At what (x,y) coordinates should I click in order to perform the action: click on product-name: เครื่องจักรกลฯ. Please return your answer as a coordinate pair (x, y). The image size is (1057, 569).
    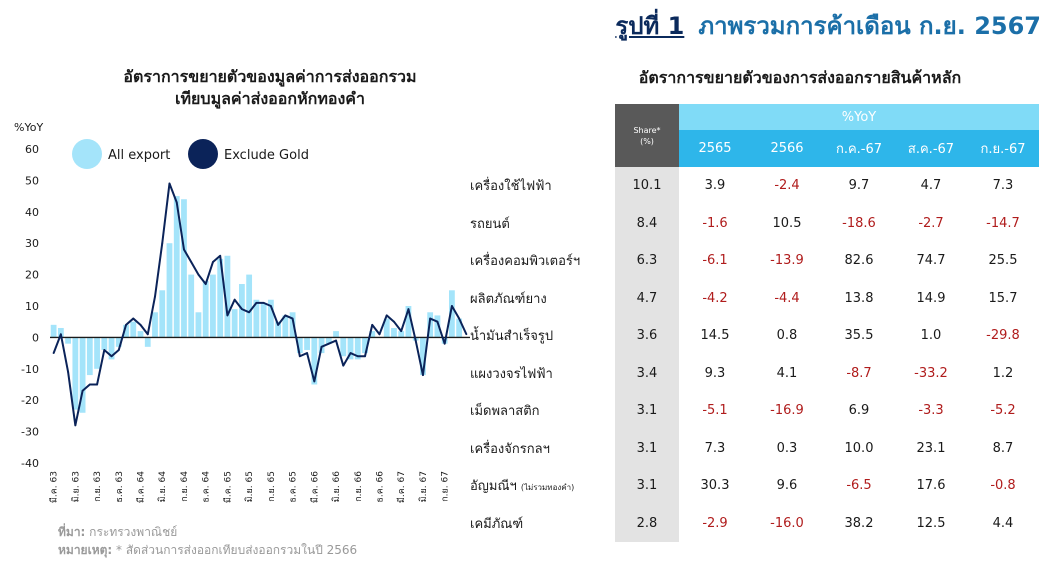
    Looking at the image, I should click on (510, 449).